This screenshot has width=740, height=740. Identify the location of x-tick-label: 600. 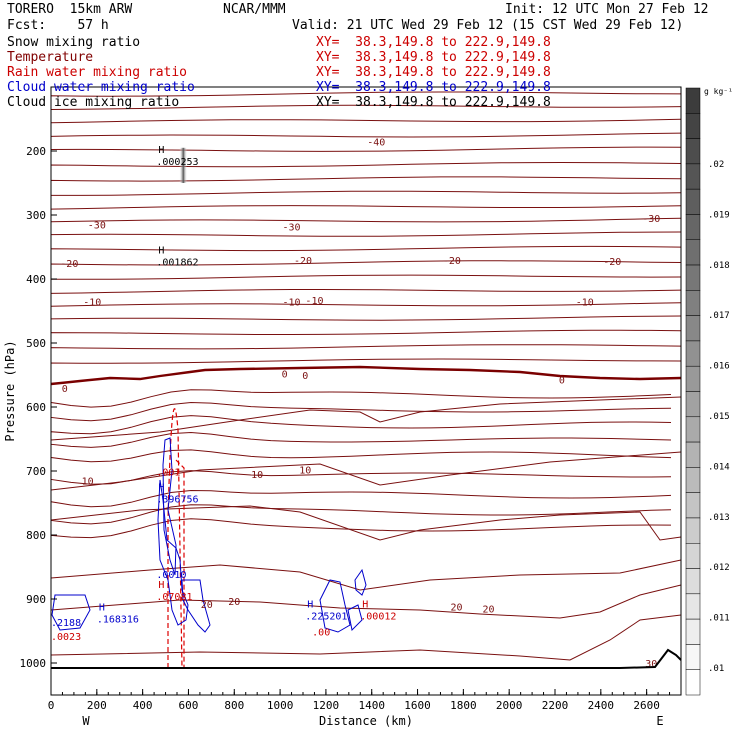
(189, 705).